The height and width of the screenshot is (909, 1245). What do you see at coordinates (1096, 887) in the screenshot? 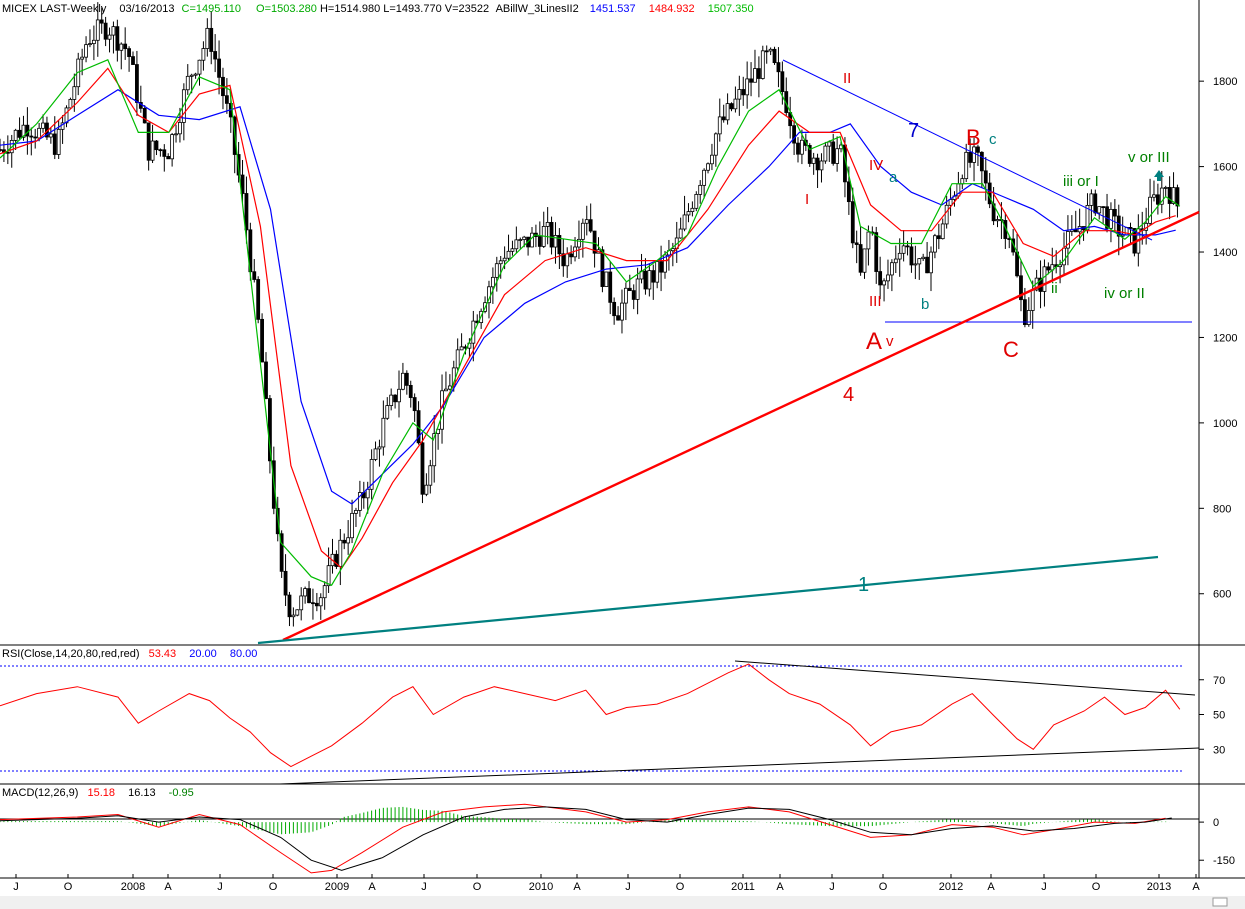
I see `x-tick-label-21: O` at bounding box center [1096, 887].